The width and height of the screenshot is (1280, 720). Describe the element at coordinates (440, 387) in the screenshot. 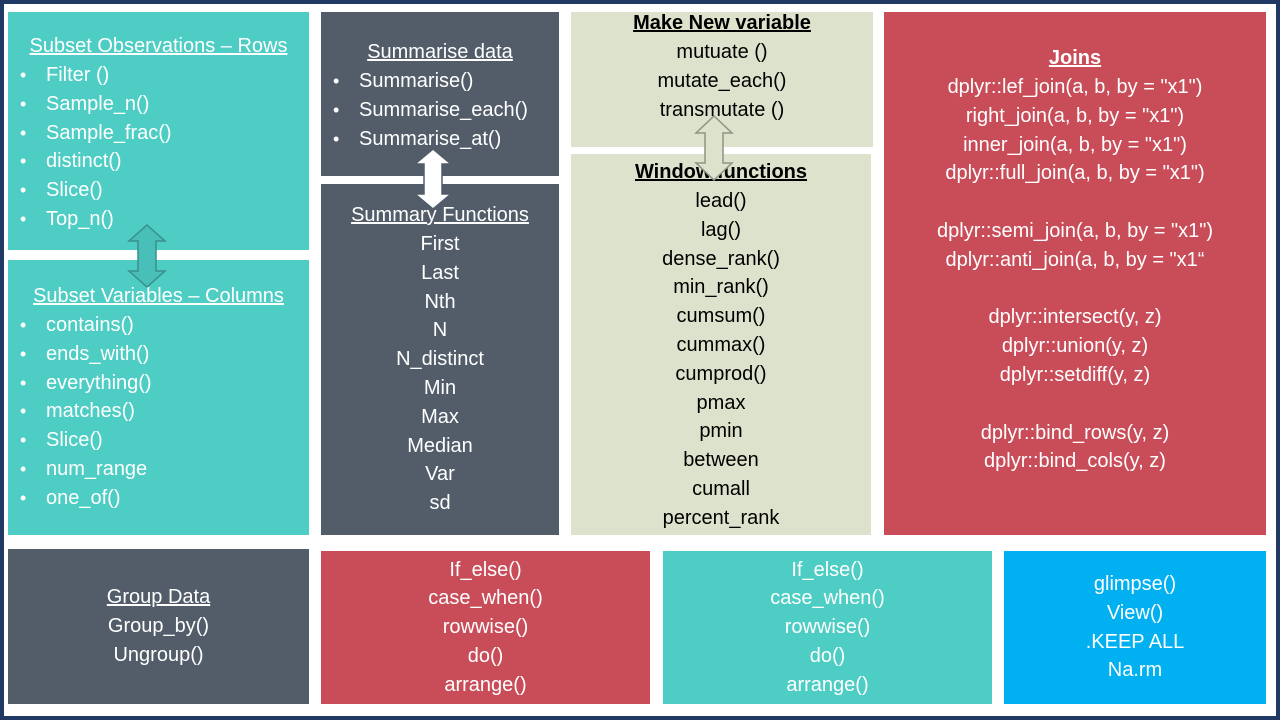

I see `list-item: Min` at that location.